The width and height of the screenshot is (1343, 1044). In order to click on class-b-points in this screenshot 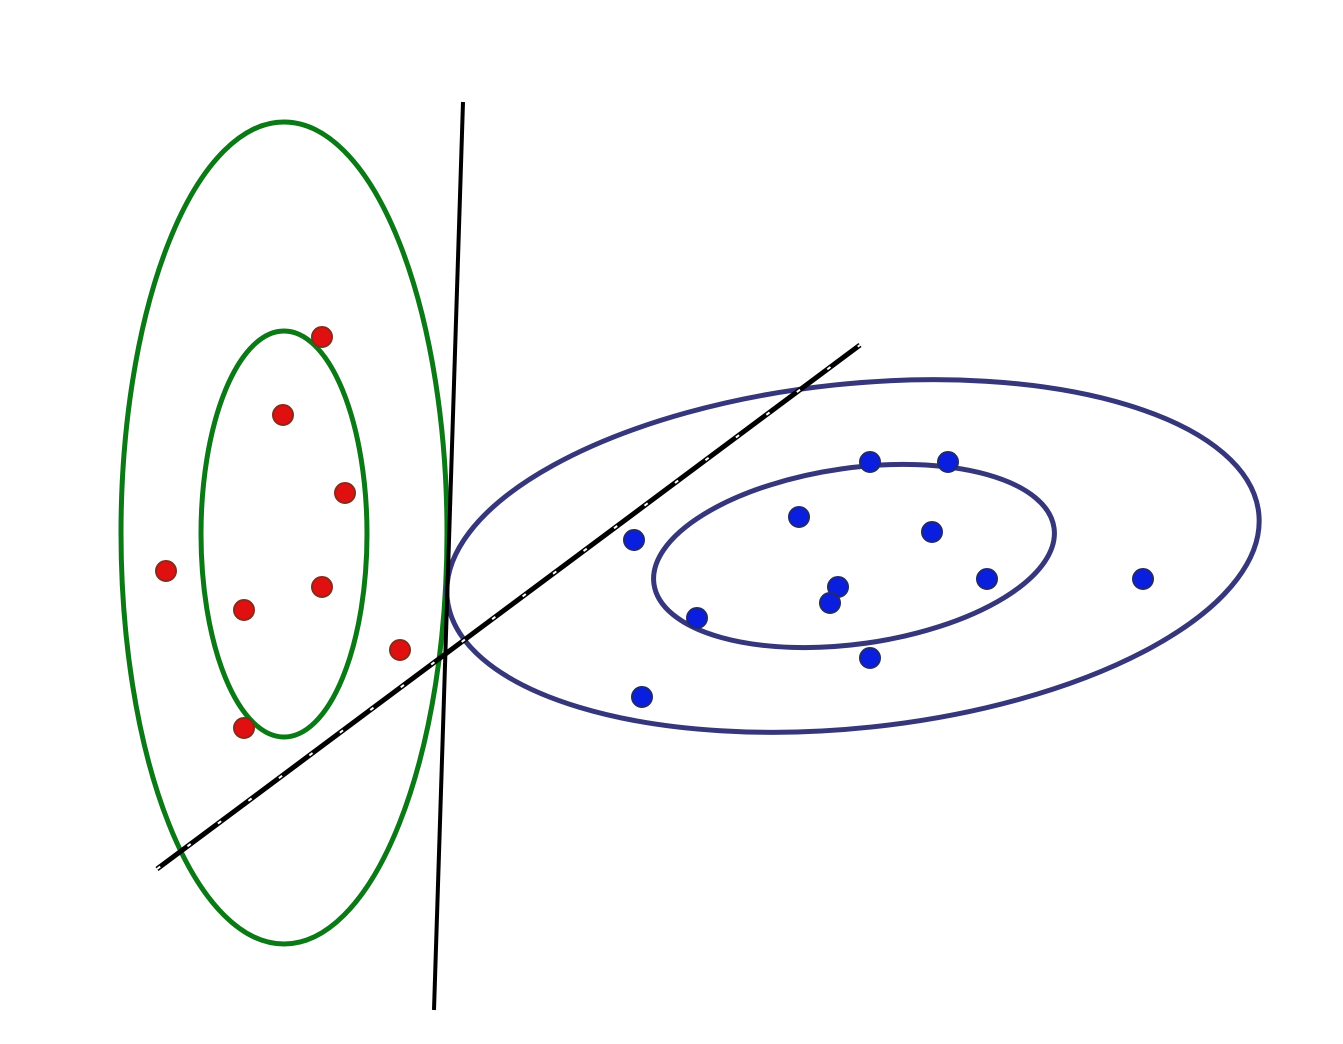, I will do `click(888, 579)`.